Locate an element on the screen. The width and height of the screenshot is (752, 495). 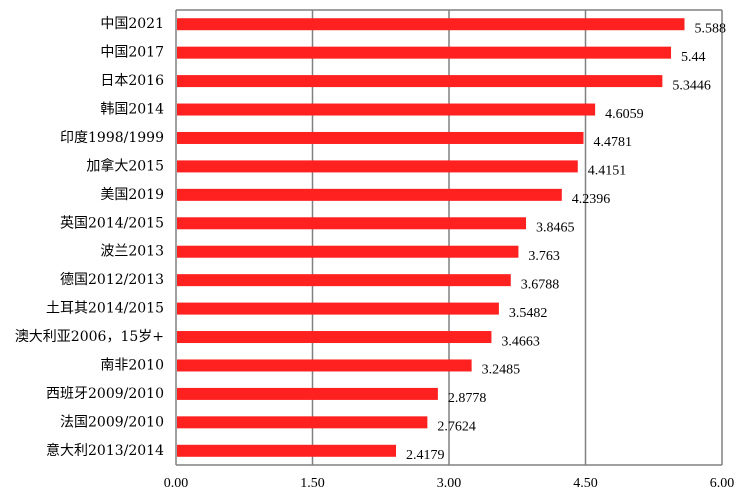
category-label-7: 英国2014/2015 is located at coordinates (112, 222).